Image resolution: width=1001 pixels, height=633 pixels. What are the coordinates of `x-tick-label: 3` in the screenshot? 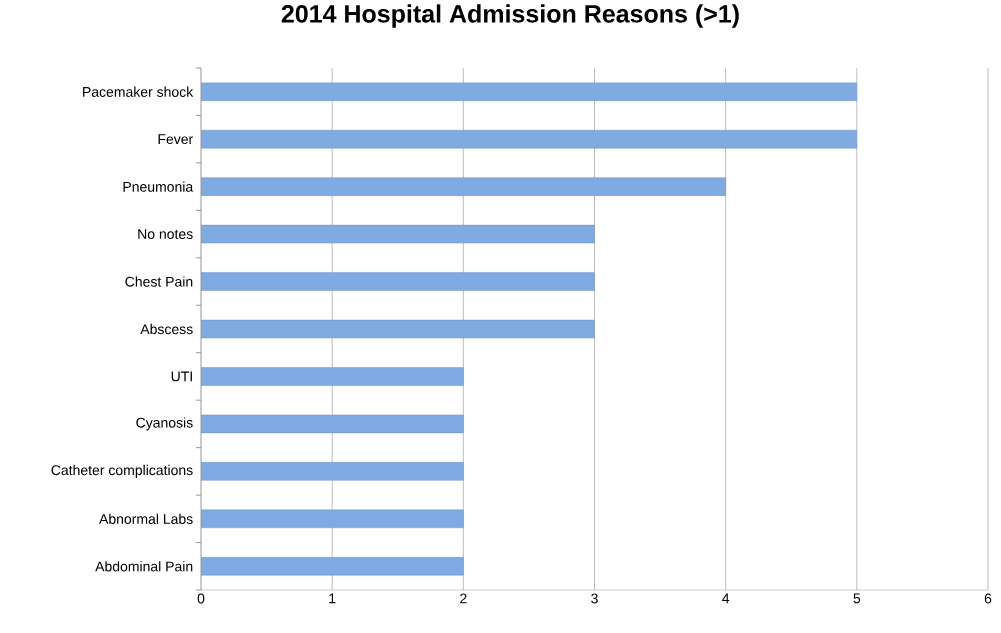 It's located at (594, 598).